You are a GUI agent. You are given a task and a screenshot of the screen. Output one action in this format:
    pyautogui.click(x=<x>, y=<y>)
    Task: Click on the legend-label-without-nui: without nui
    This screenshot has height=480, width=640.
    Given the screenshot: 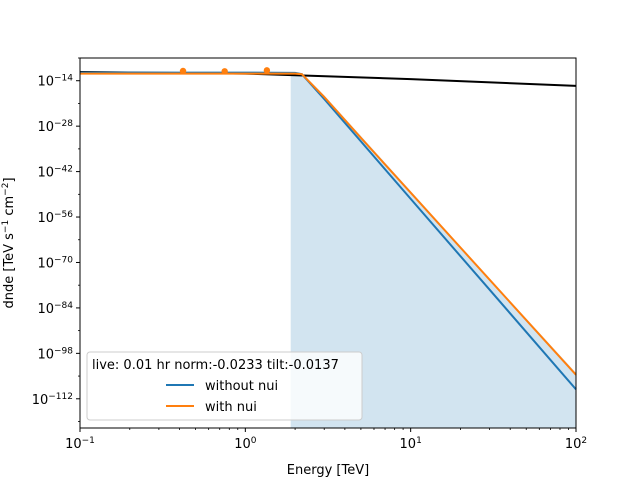 What is the action you would take?
    pyautogui.click(x=241, y=386)
    